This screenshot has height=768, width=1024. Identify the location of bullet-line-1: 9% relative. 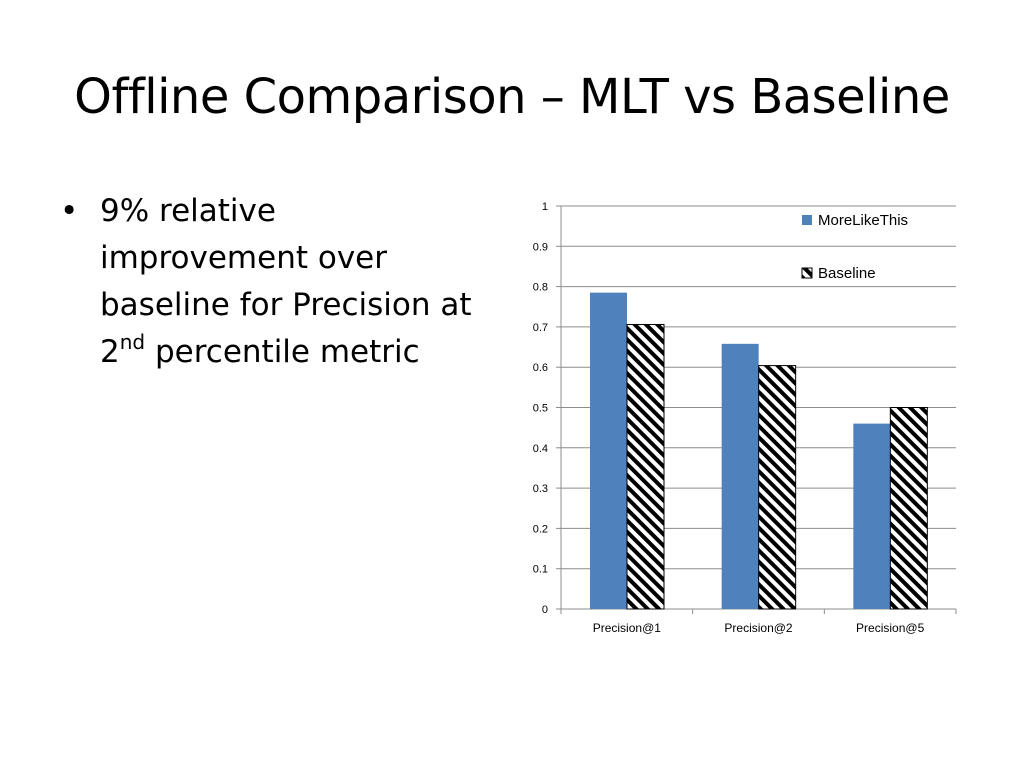
(188, 211).